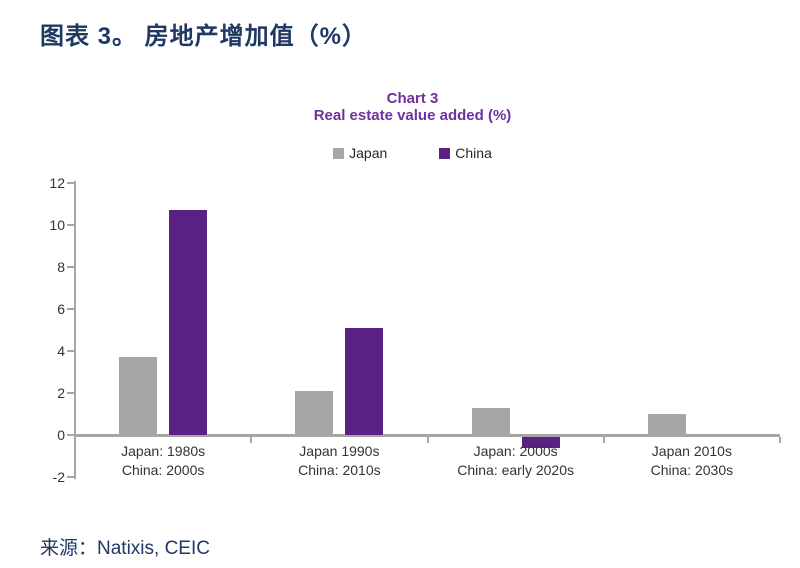  Describe the element at coordinates (339, 153) in the screenshot. I see `legend-swatch-japan` at that location.